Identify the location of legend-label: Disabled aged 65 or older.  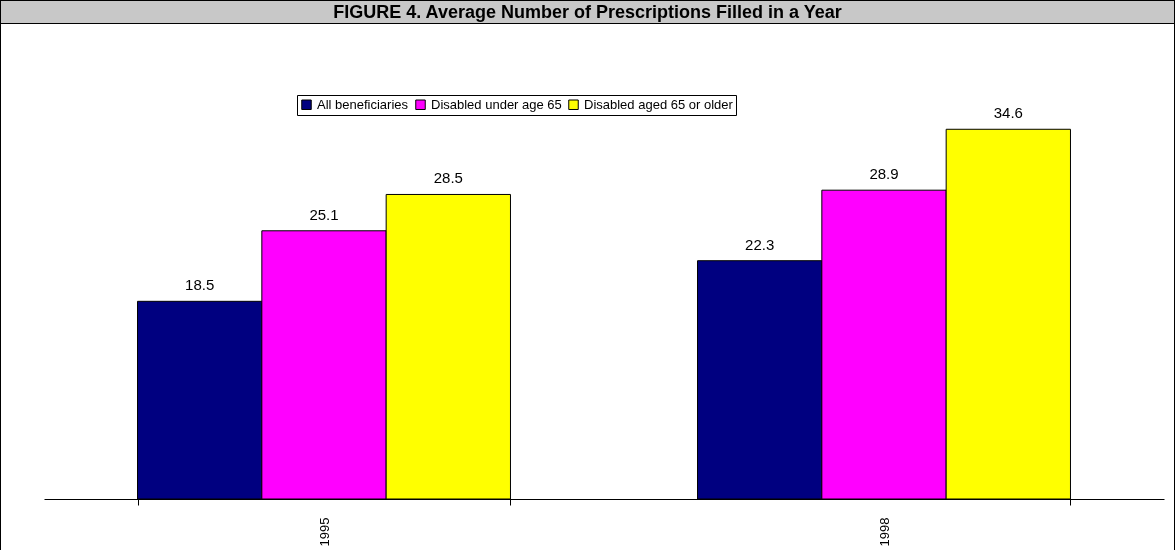
(659, 104).